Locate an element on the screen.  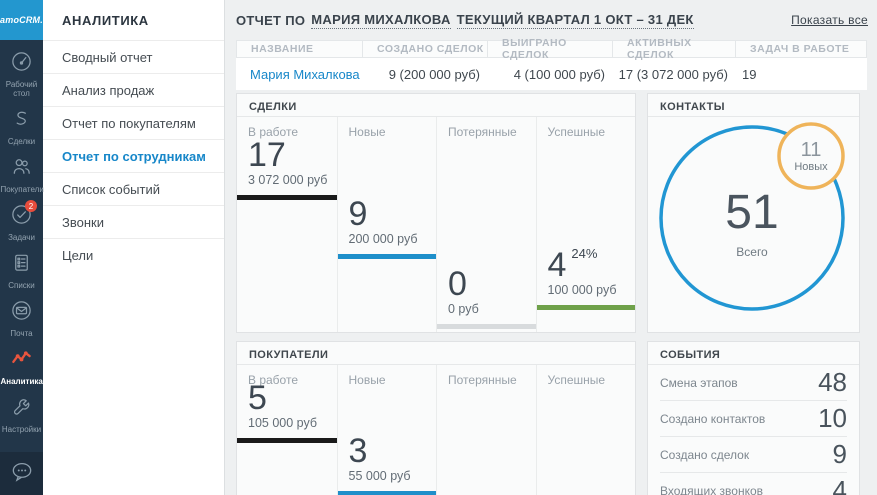
sidebar-item-tasks: 2 Задачи is located at coordinates (21, 222).